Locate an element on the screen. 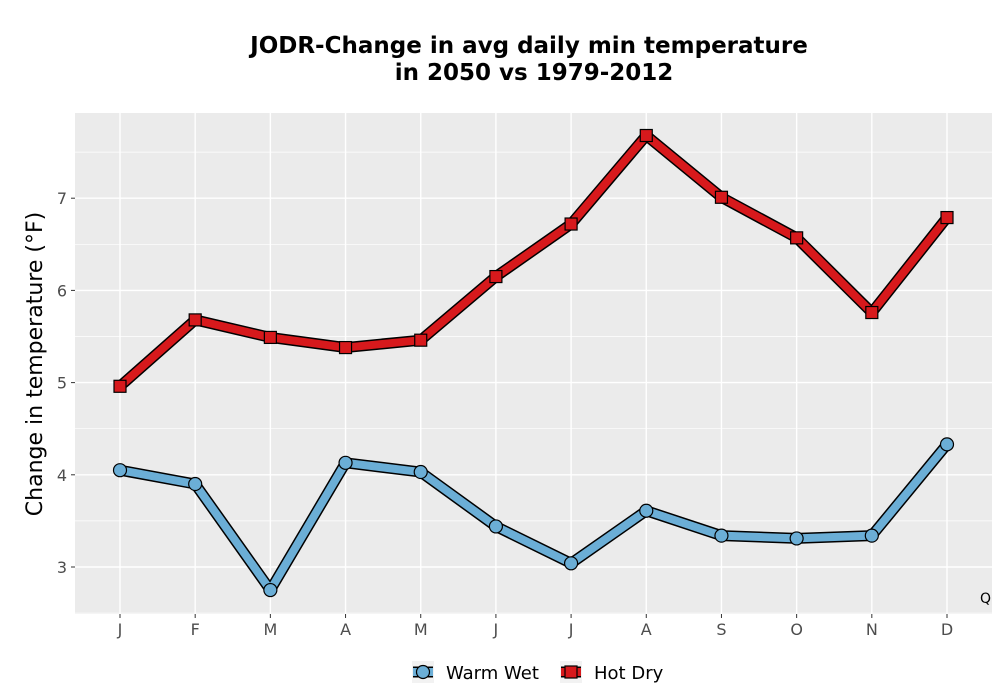 This screenshot has width=1000, height=700. y-tick-label: 6 is located at coordinates (62, 290).